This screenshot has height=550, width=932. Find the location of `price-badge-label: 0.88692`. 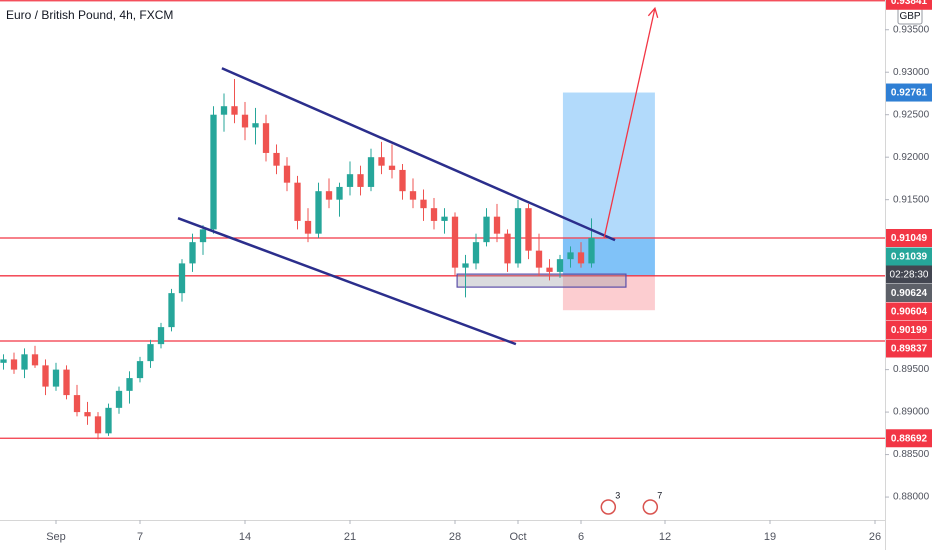

price-badge-label: 0.88692 is located at coordinates (909, 438).